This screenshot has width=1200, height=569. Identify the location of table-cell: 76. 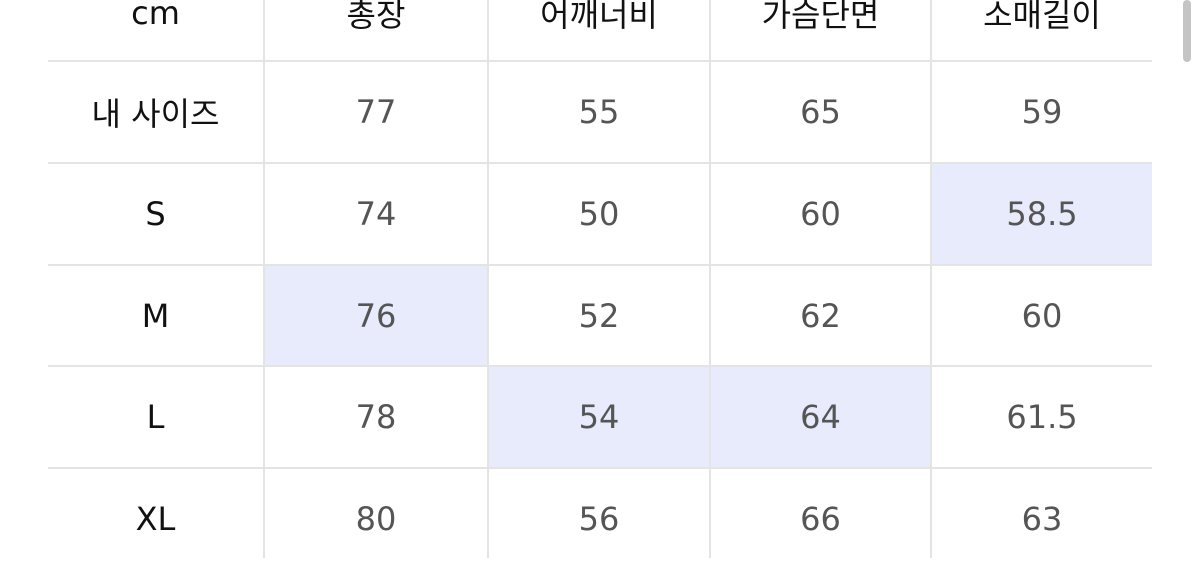
(376, 316).